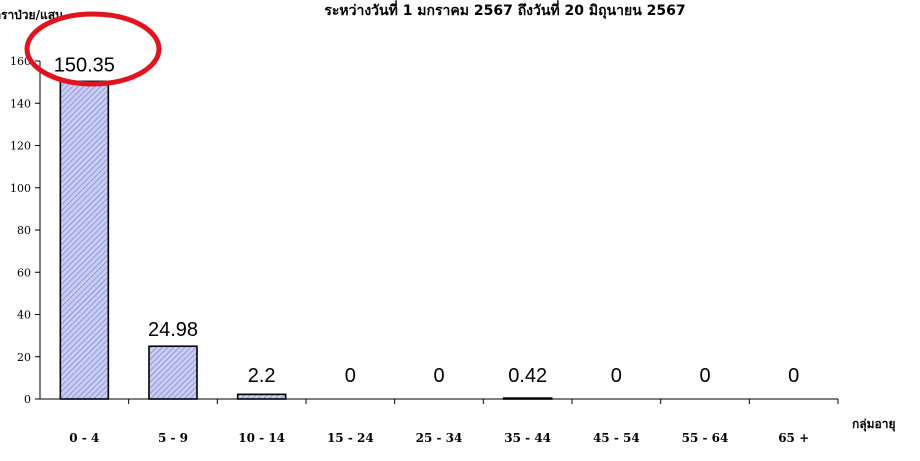  Describe the element at coordinates (793, 438) in the screenshot. I see `x-tick-label: 65 +` at that location.